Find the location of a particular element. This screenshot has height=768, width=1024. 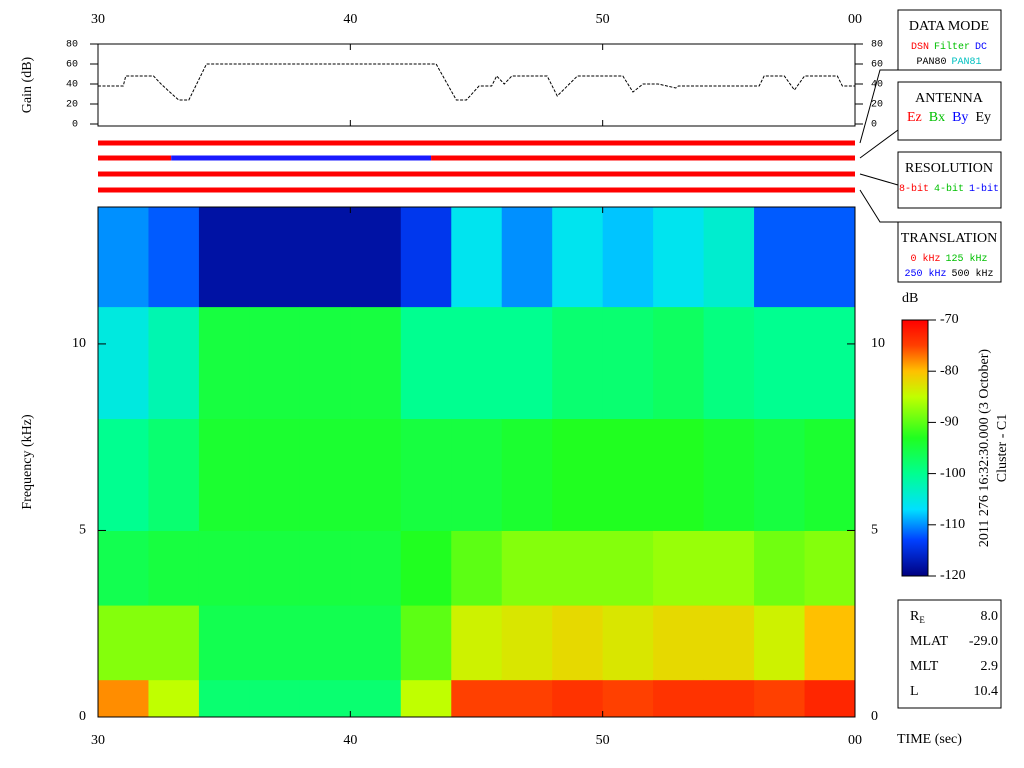

x-axis-label: TIME (sec) is located at coordinates (929, 739).